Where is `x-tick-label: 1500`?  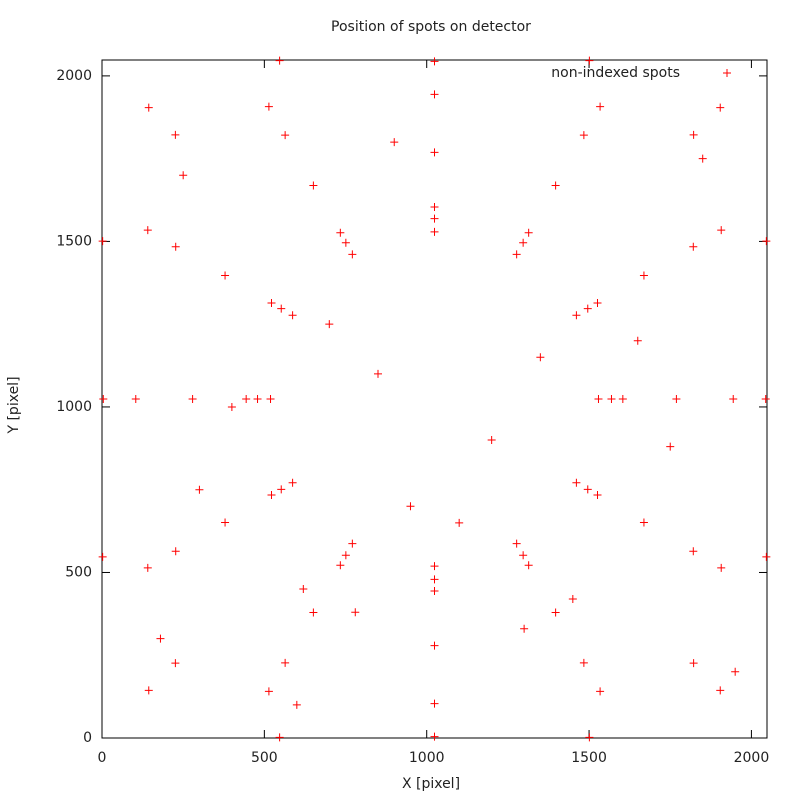
x-tick-label: 1500 is located at coordinates (589, 758).